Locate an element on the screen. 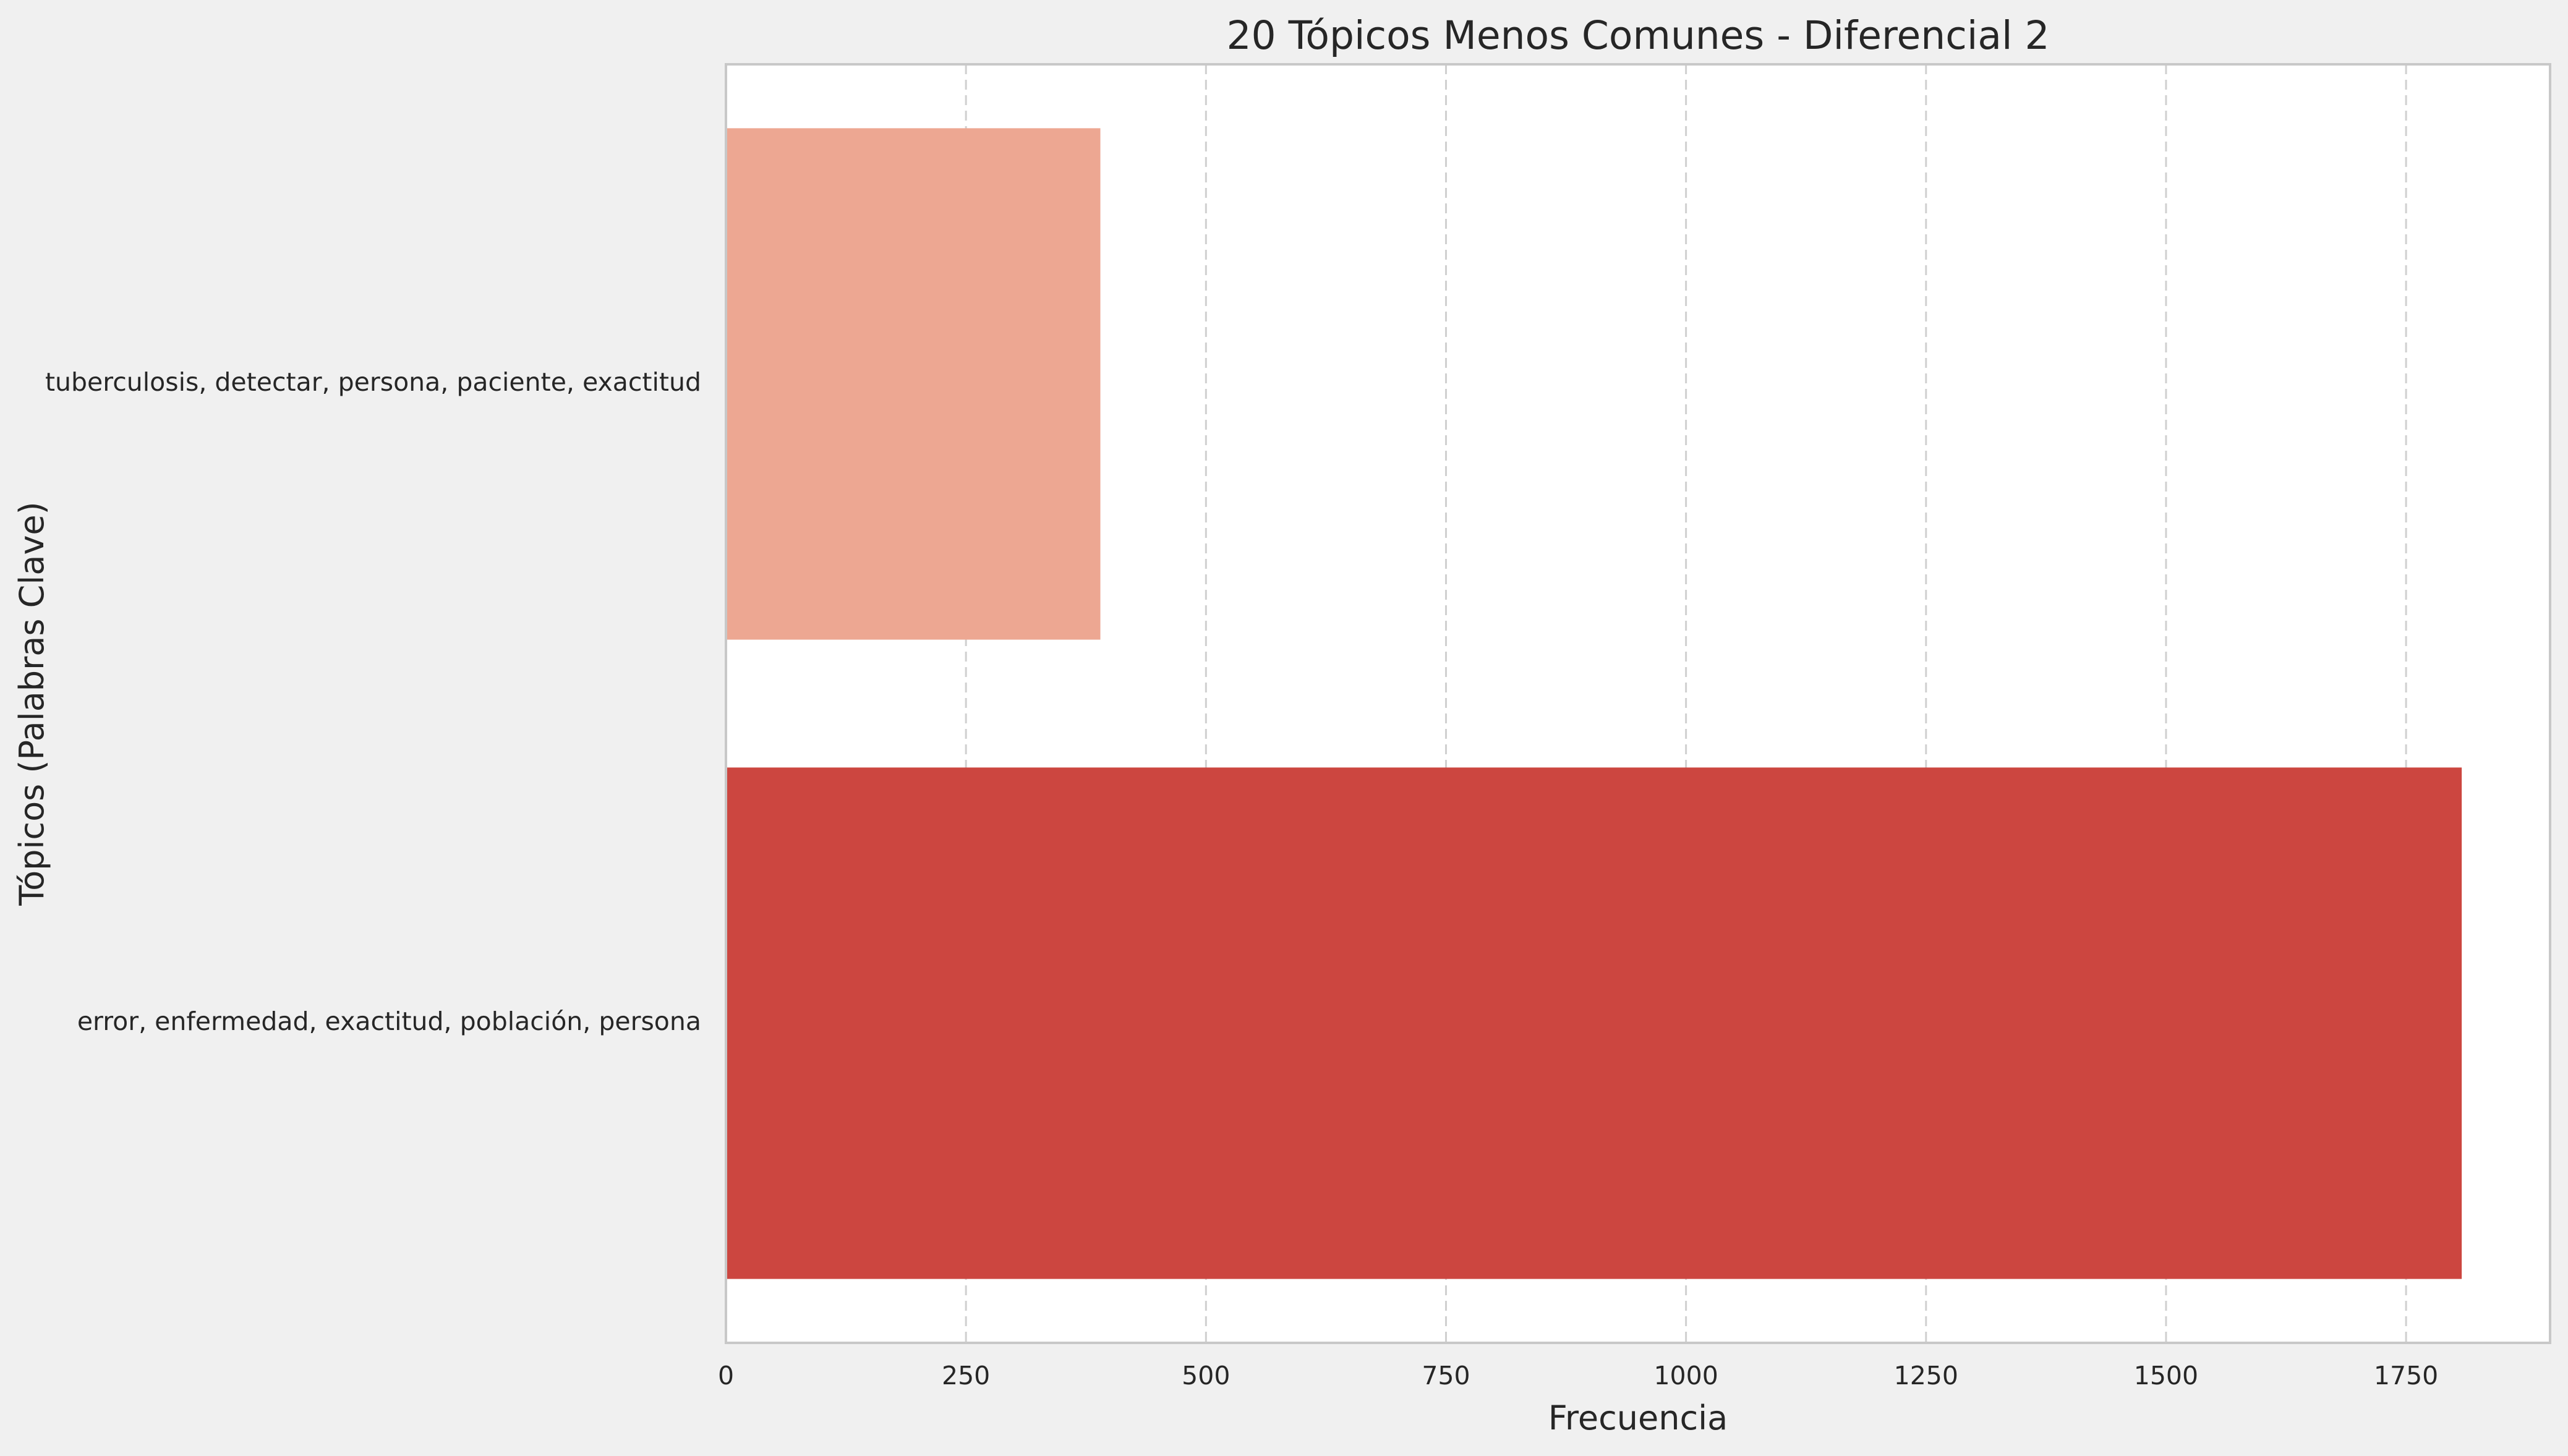  x-axis-label: Frecuencia is located at coordinates (1638, 1418).